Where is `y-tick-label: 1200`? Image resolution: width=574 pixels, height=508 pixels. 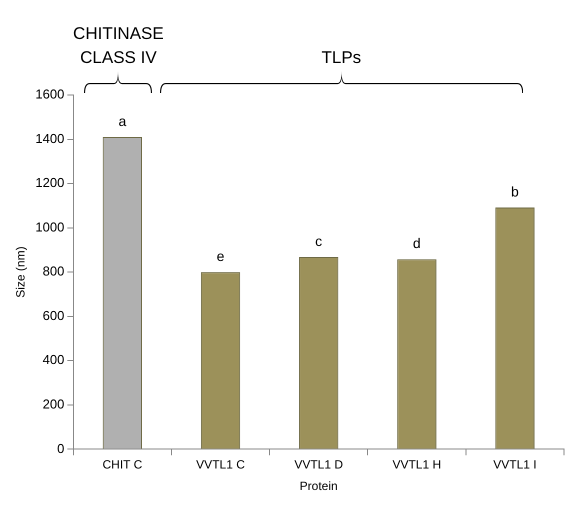 y-tick-label: 1200 is located at coordinates (49, 182).